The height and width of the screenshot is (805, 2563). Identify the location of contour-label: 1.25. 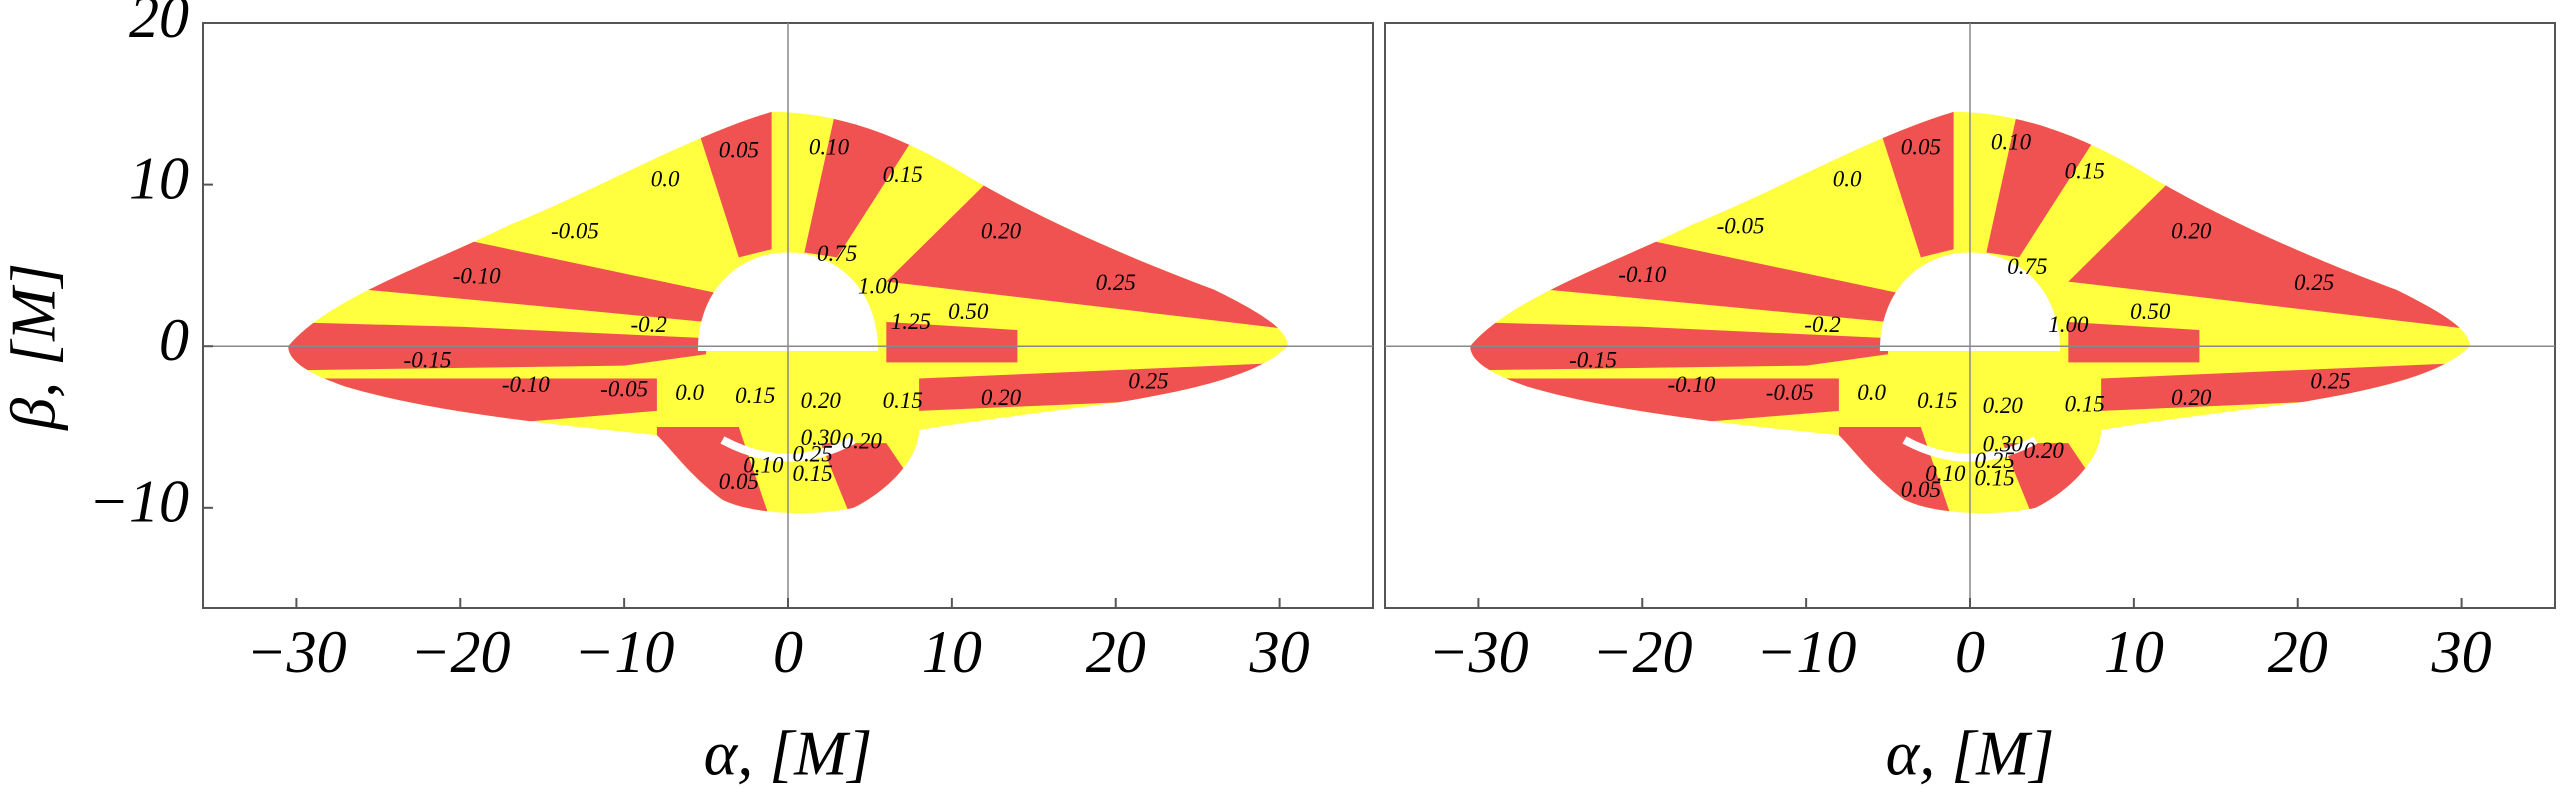
(911, 321).